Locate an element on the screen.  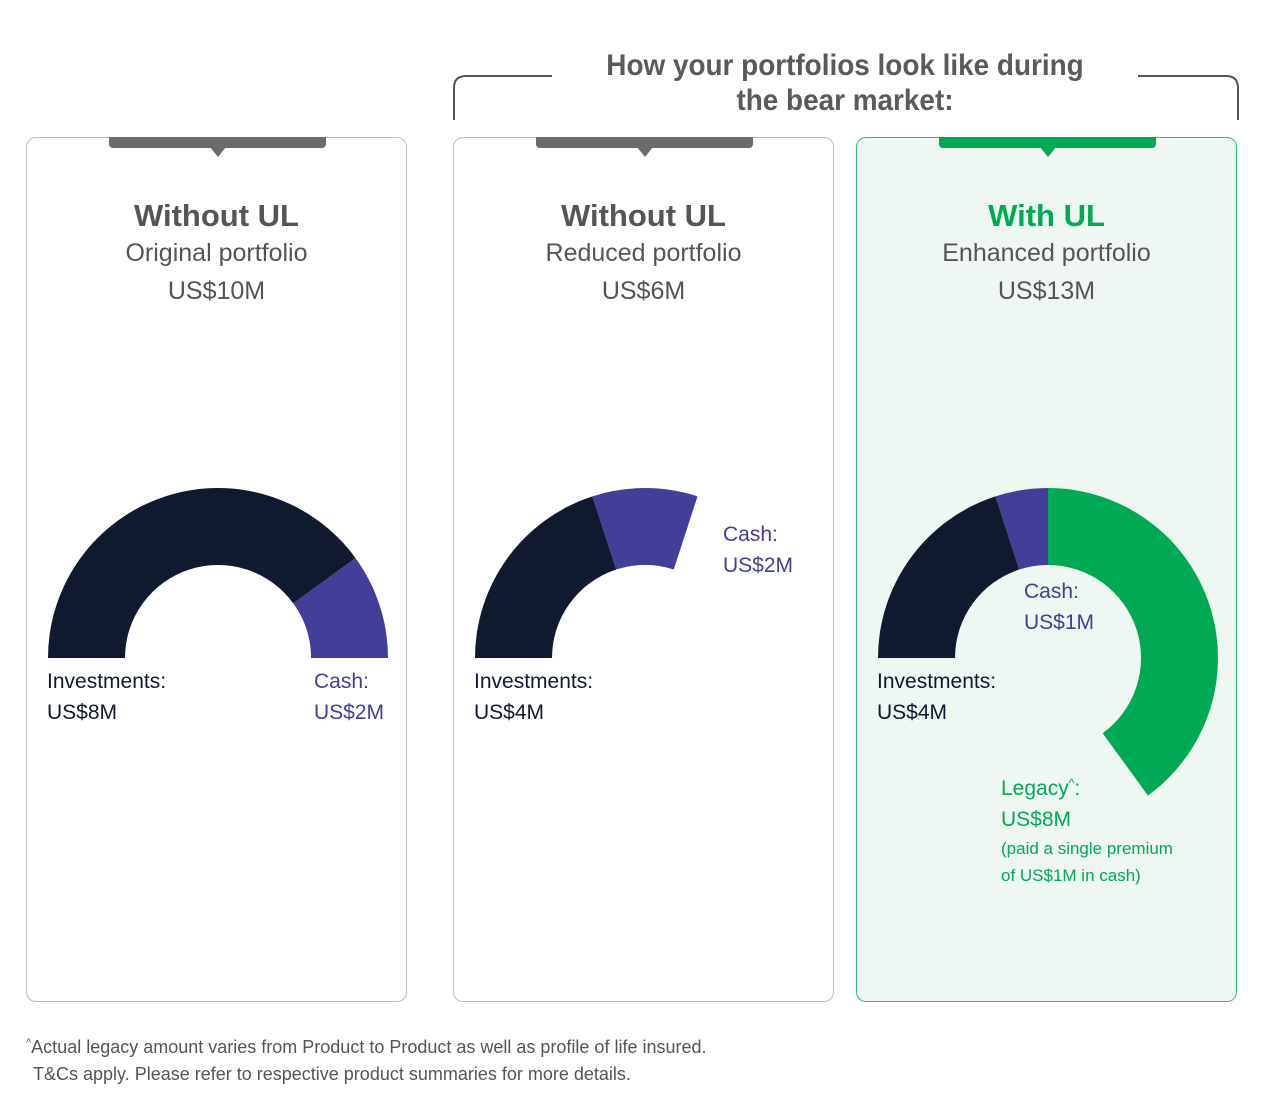
legacy-note-line-1: (paid a single premium is located at coordinates (1087, 848).